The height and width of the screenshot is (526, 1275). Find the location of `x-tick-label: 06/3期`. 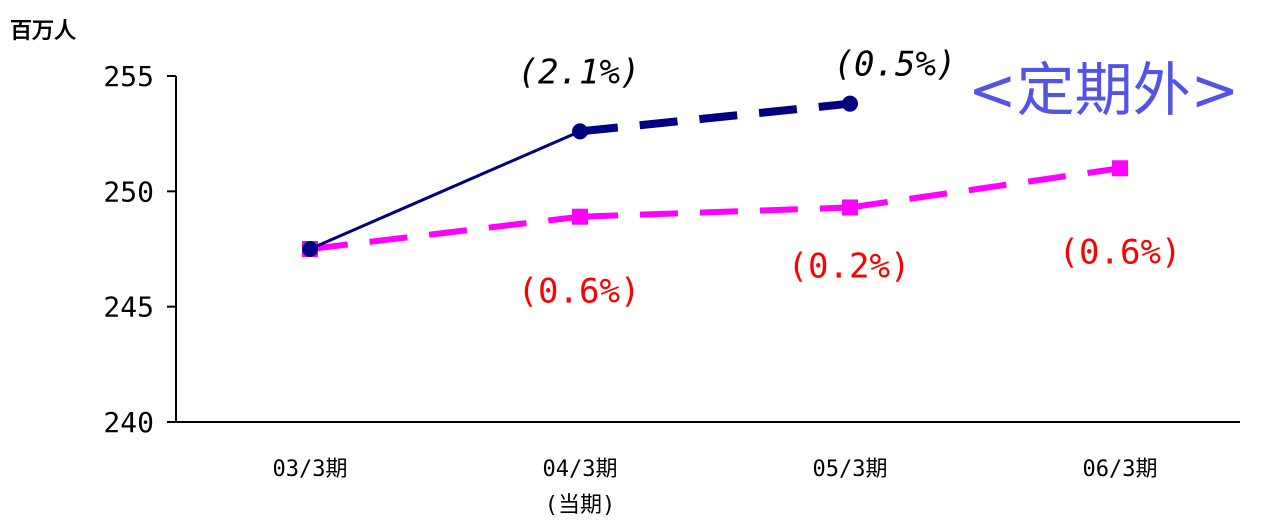

x-tick-label: 06/3期 is located at coordinates (1120, 469).